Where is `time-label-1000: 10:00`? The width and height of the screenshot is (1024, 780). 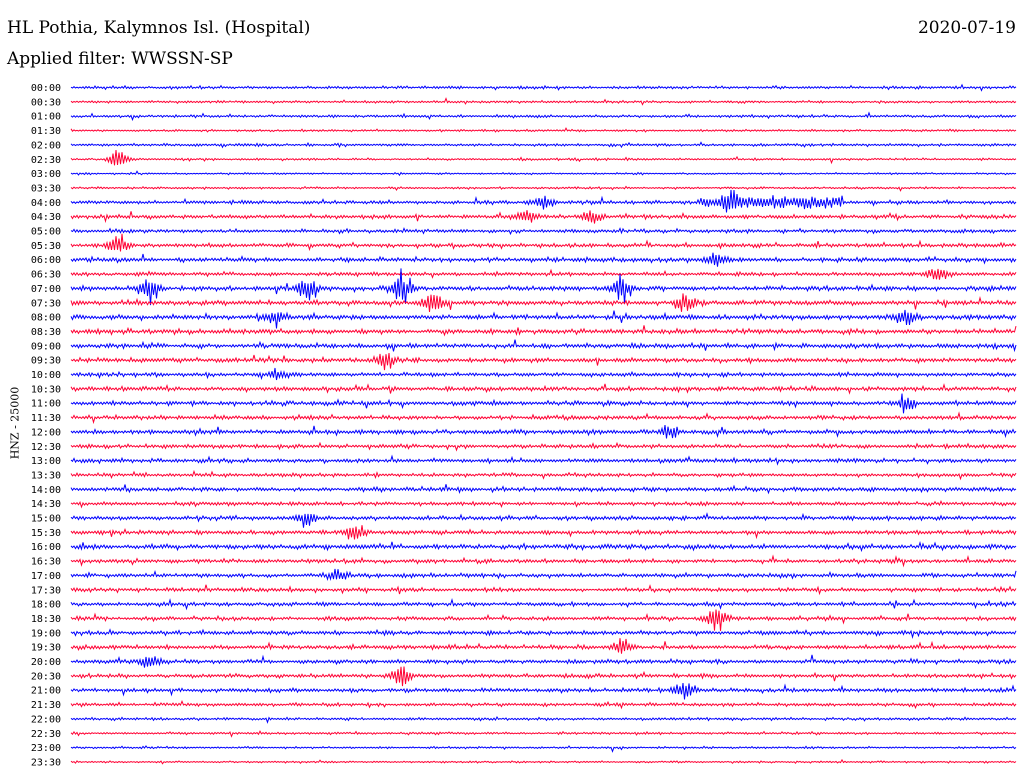 time-label-1000: 10:00 is located at coordinates (46, 375).